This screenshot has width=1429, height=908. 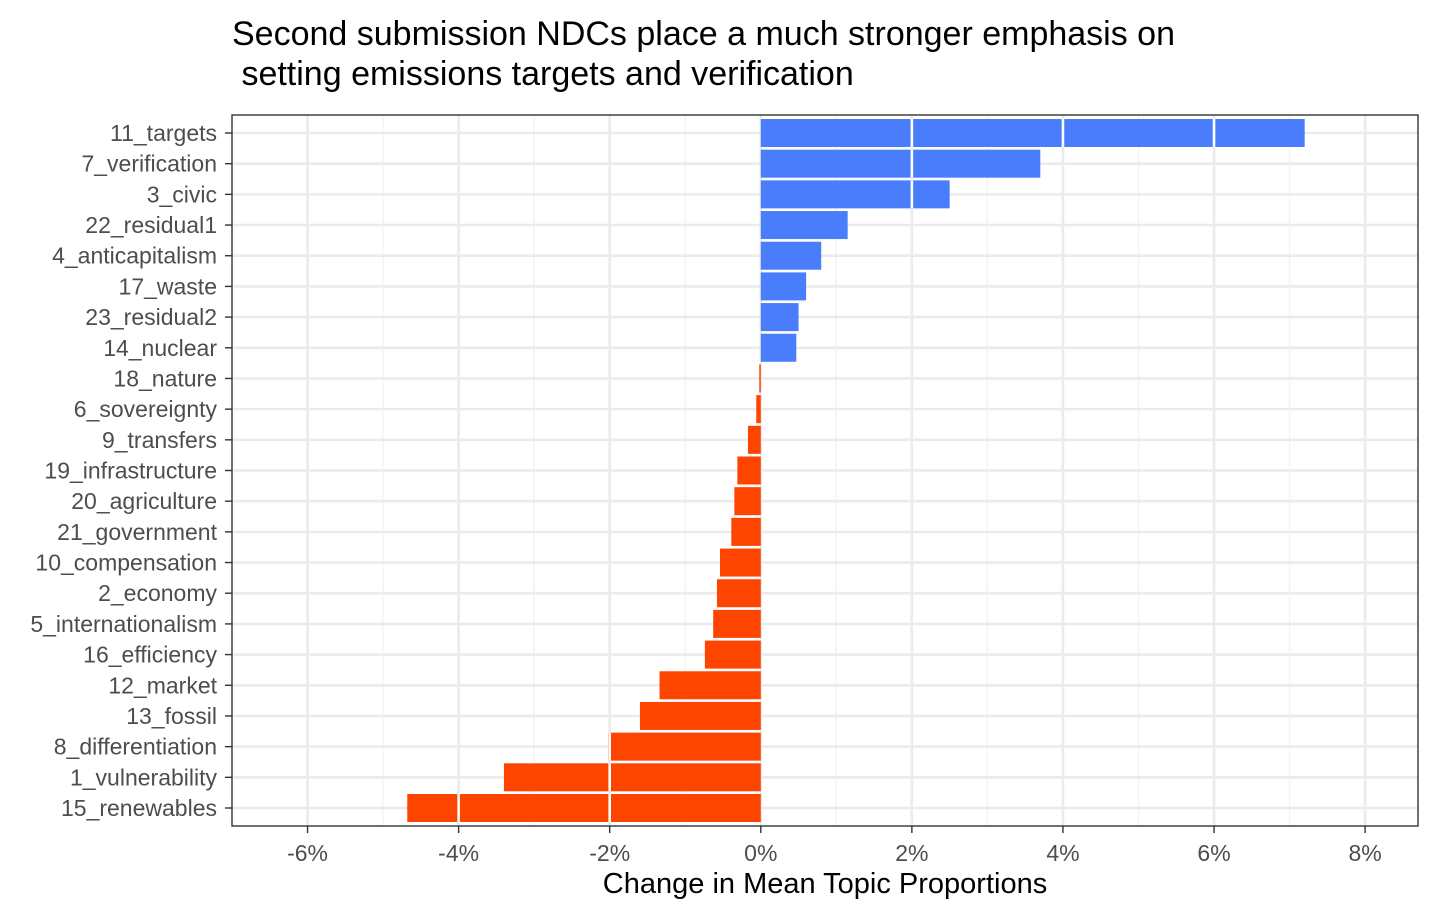 What do you see at coordinates (123, 624) in the screenshot?
I see `y-tick-label: 5_internationalism` at bounding box center [123, 624].